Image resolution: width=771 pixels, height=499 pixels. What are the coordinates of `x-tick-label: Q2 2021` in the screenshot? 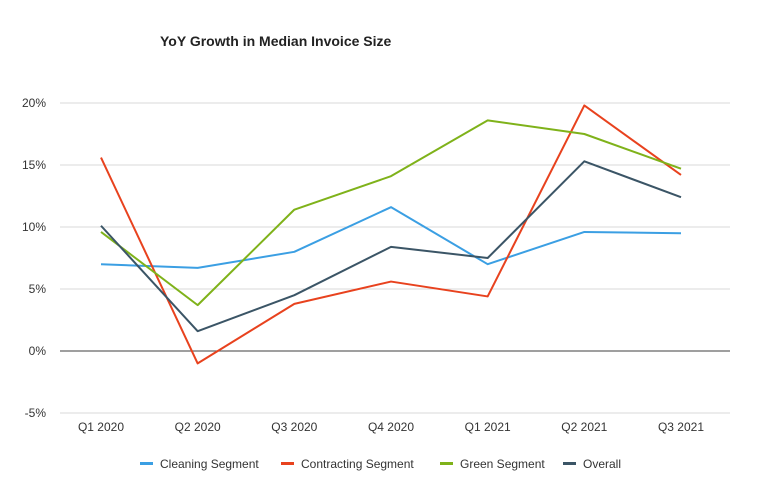 It's located at (584, 427).